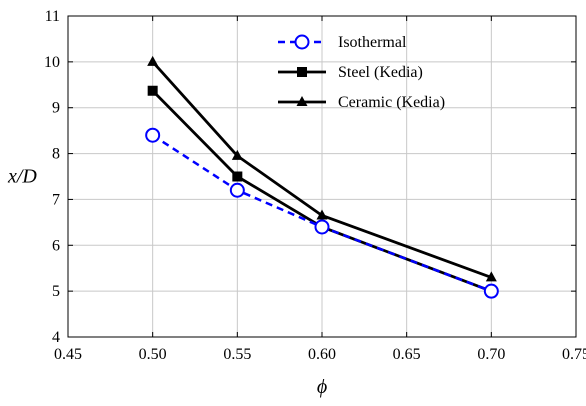 This screenshot has height=406, width=586. I want to click on y-tick-label: 7, so click(56, 199).